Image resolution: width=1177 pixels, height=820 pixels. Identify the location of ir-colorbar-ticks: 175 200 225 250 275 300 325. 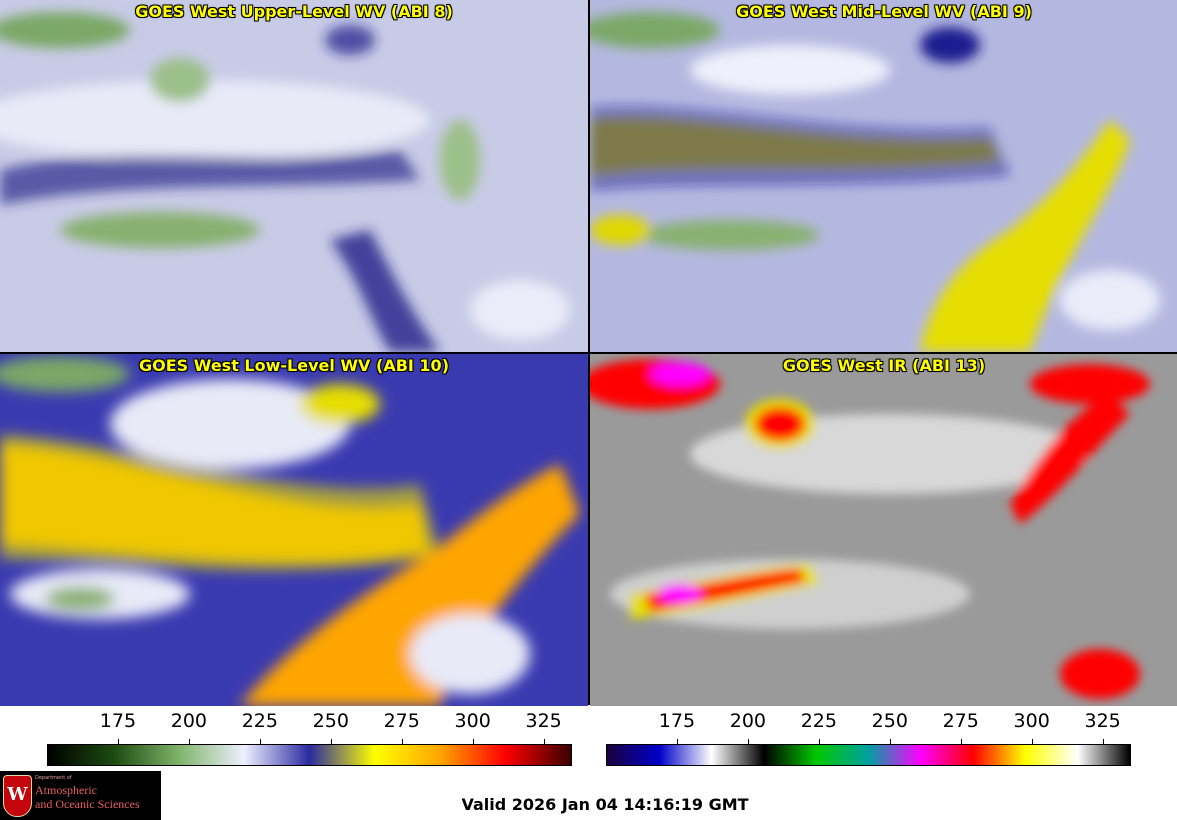
(868, 728).